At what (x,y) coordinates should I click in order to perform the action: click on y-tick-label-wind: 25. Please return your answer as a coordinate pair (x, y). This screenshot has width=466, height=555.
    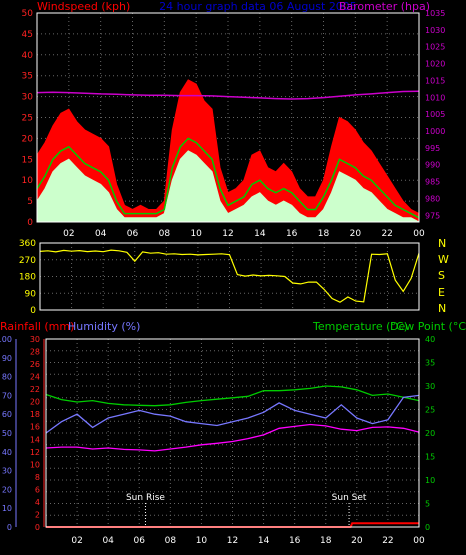
    Looking at the image, I should click on (27, 119).